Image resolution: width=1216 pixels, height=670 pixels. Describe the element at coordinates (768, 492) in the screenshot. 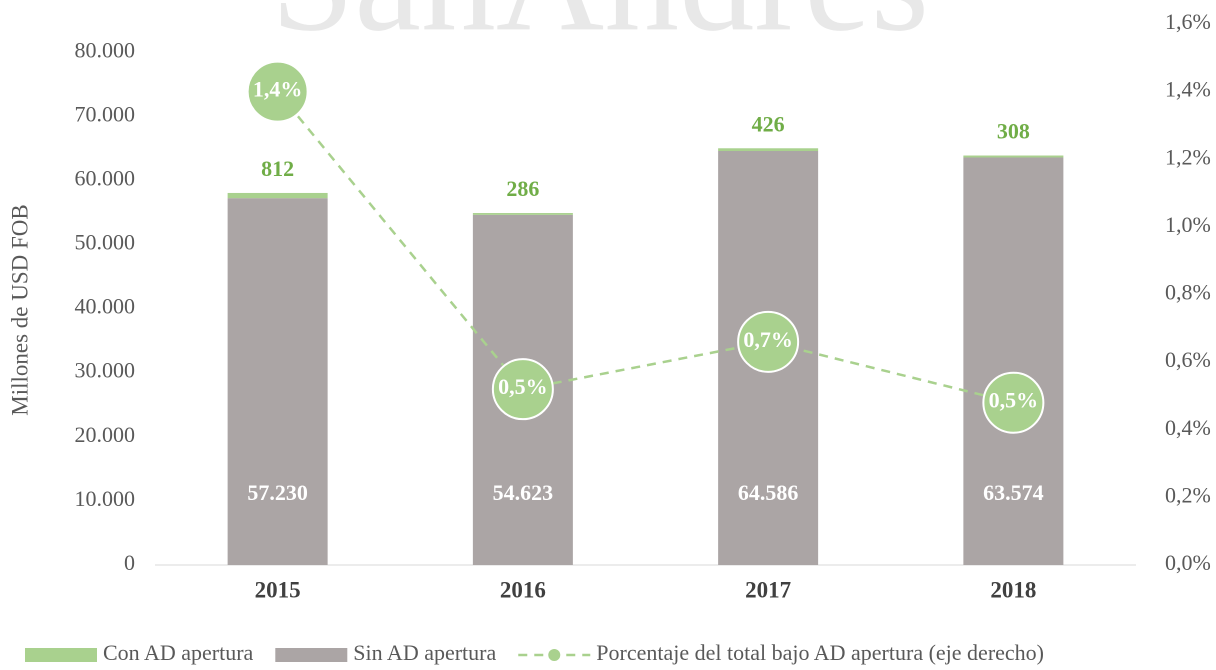

I see `data-label: 64.586` at that location.